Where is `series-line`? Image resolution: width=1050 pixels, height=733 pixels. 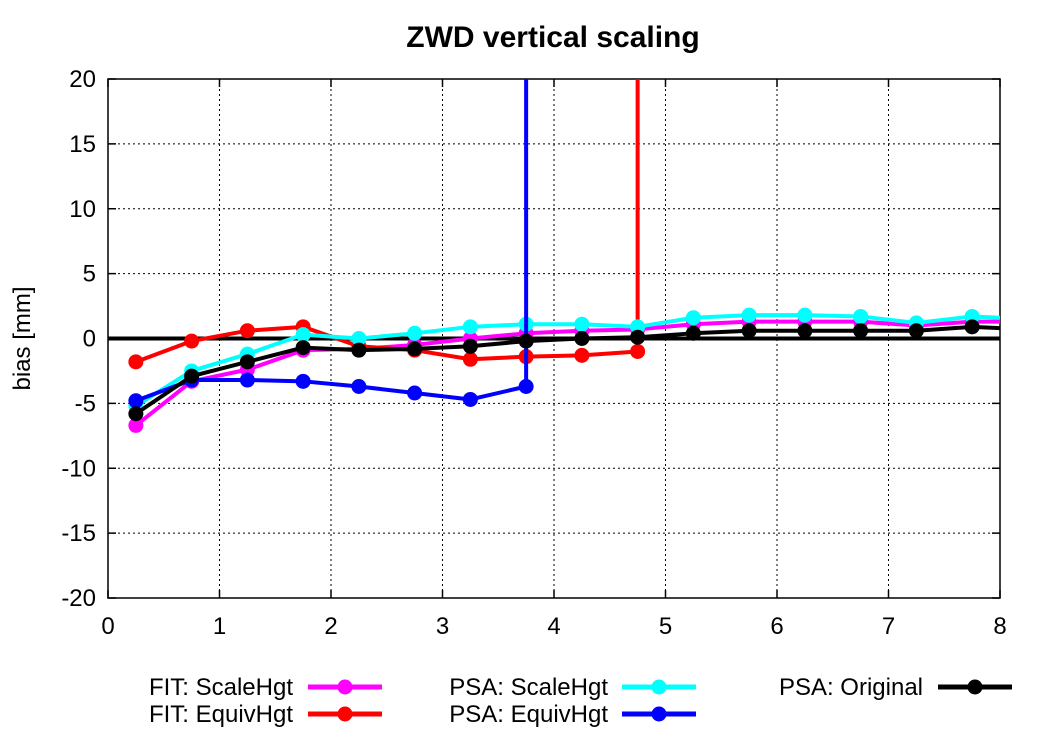 series-line is located at coordinates (331, 390).